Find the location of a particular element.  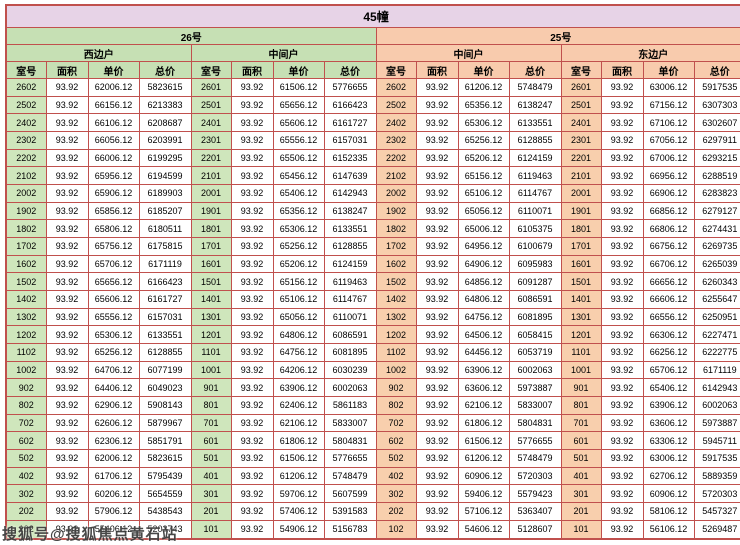

cell-total-price: 6288519 is located at coordinates (716, 176).